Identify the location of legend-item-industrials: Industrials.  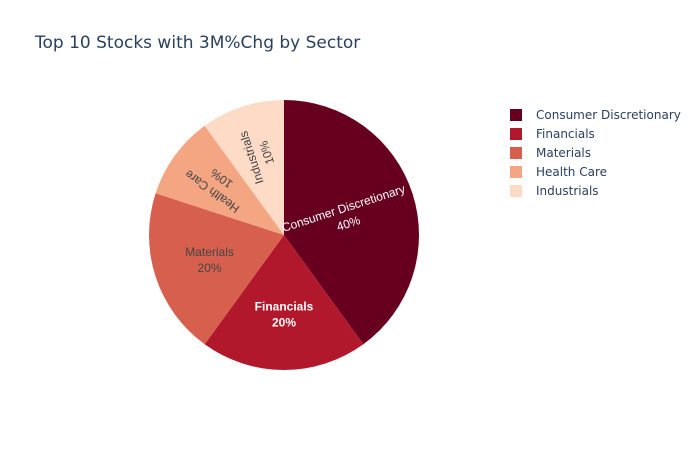
(595, 190).